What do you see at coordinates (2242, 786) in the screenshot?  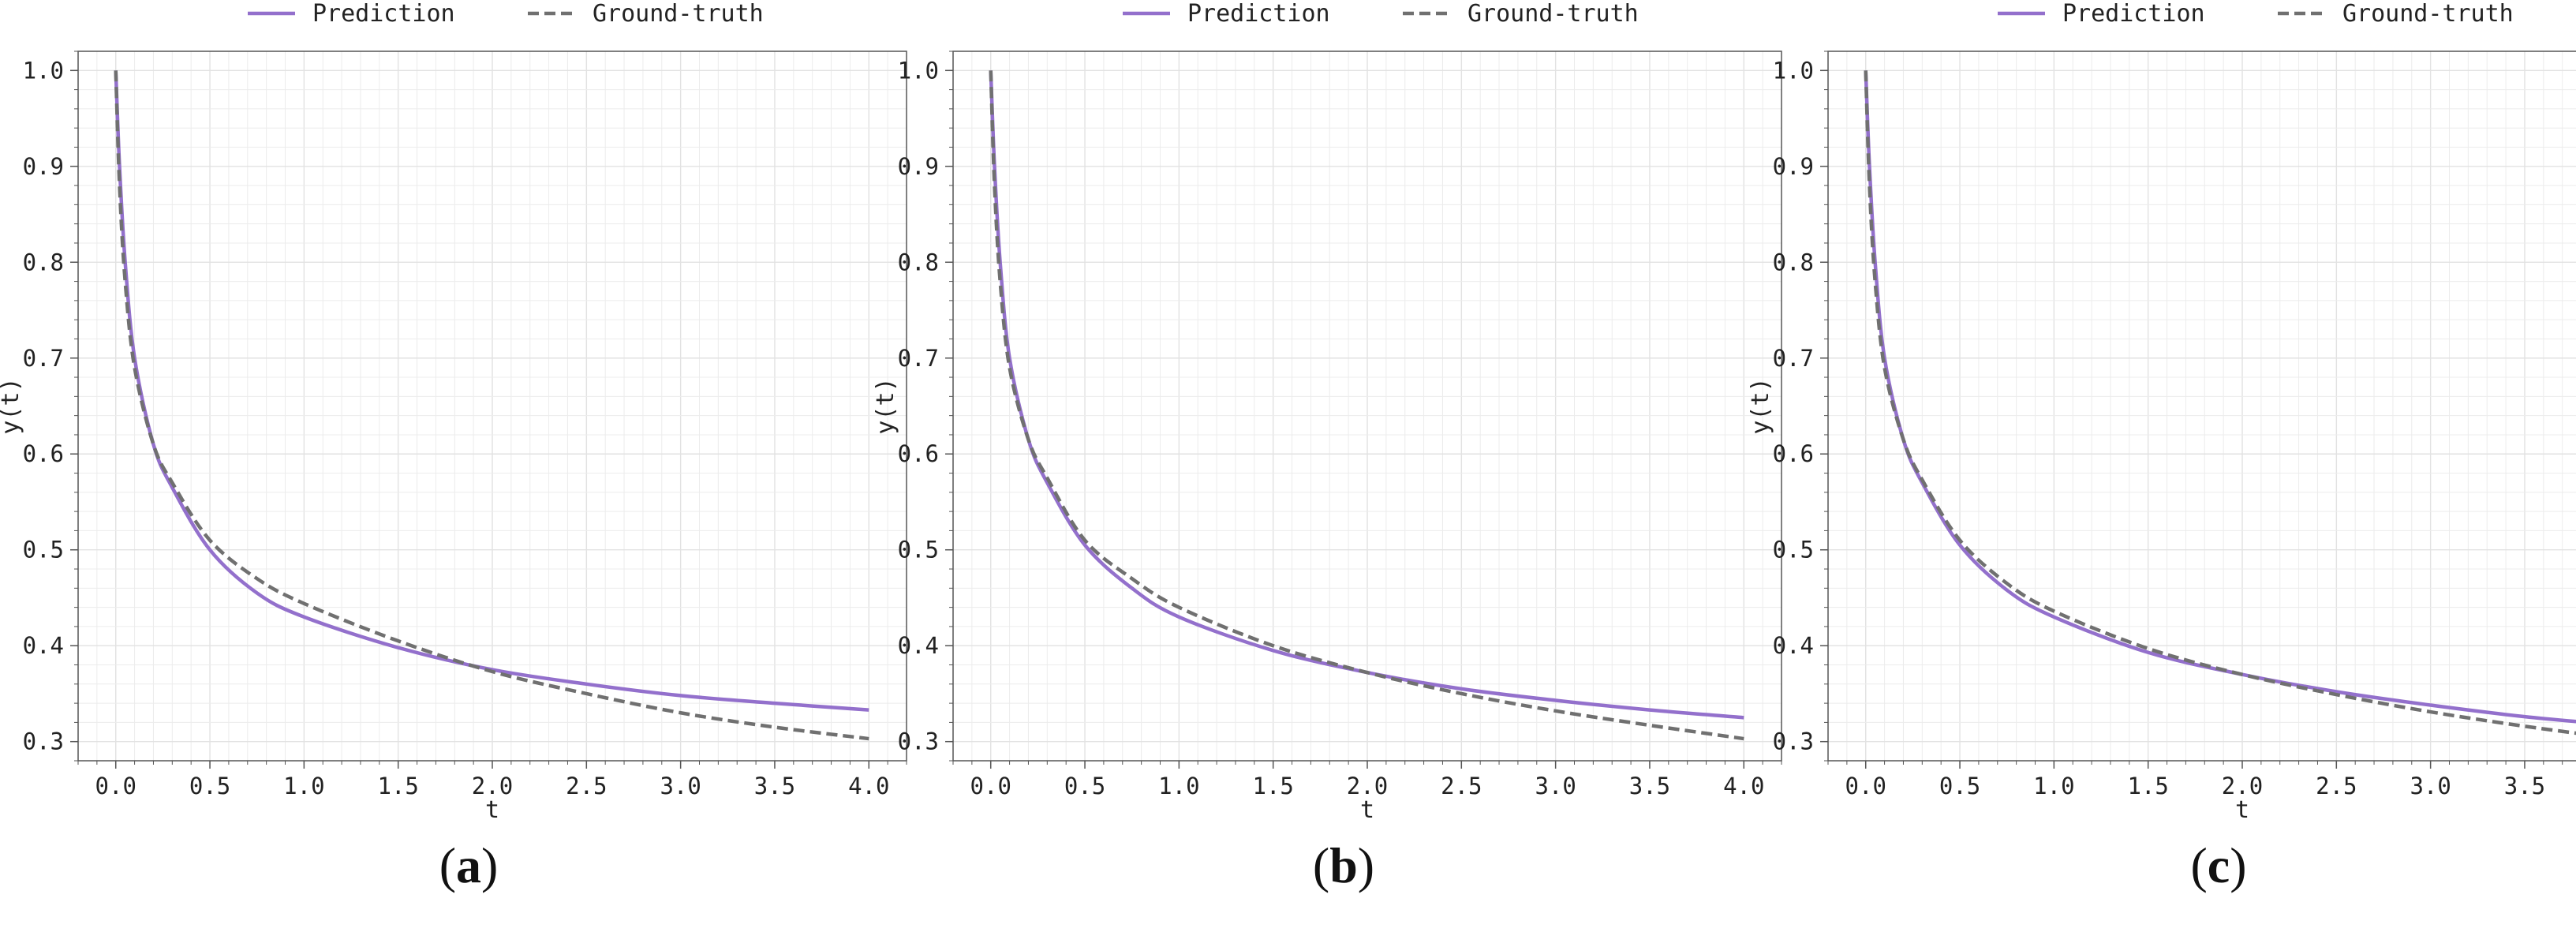 I see `chart-c-x-tick-label: 2.0` at bounding box center [2242, 786].